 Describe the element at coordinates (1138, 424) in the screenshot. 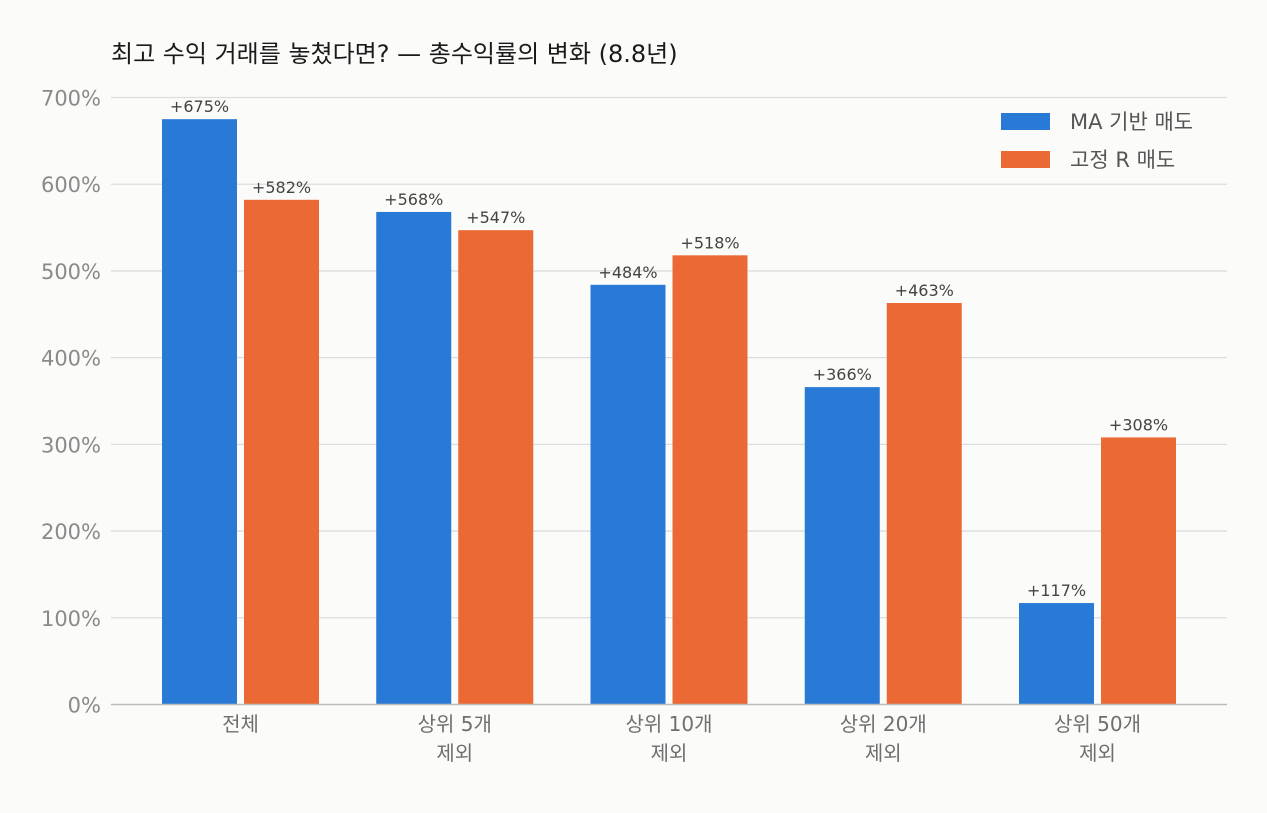

I see `data-label: +308%` at that location.